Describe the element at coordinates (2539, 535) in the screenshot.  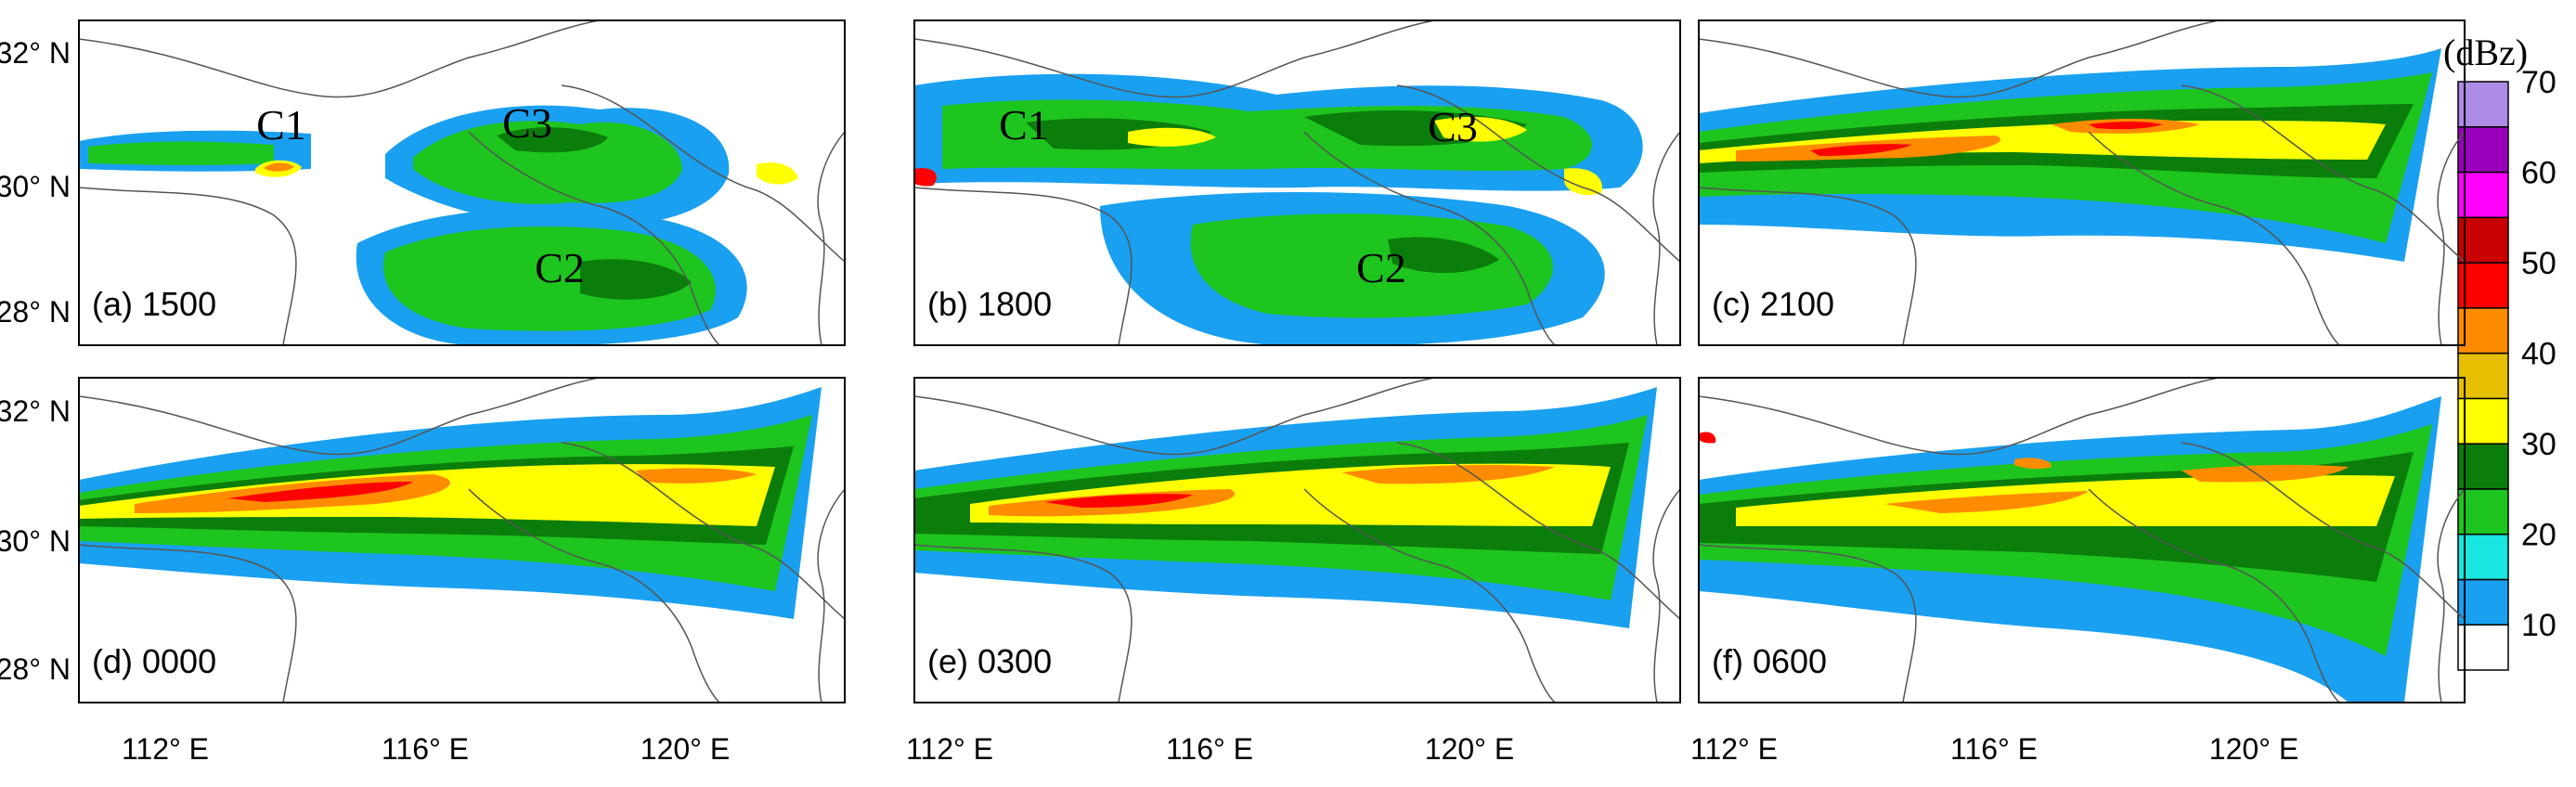
I see `colorbar-tick-label: 20` at that location.